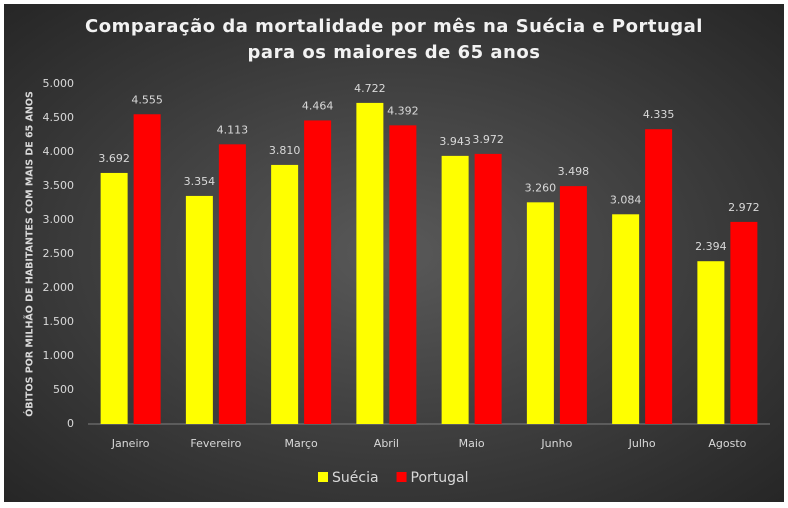  I want to click on value-label: 4.113, so click(233, 129).